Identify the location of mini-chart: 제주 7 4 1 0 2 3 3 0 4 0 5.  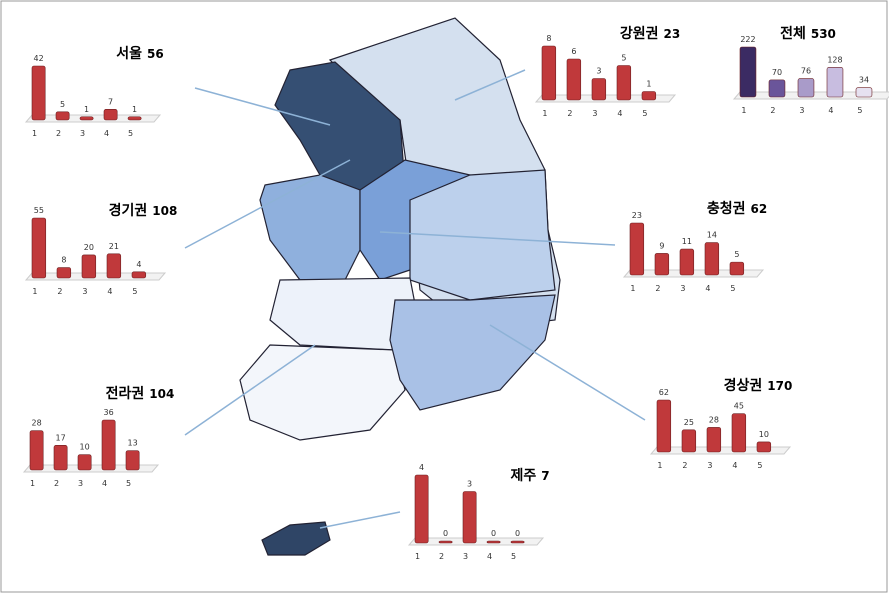
(478, 512).